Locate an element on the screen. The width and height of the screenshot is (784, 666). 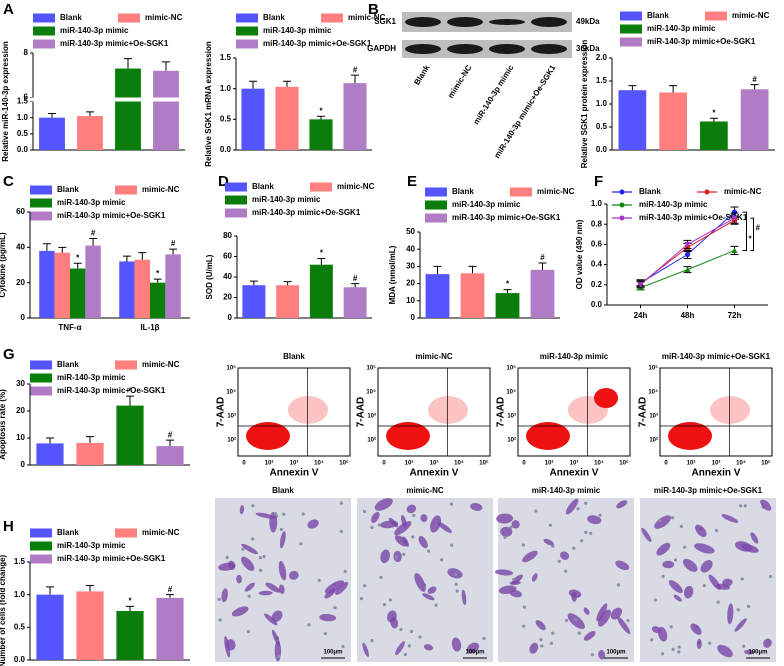
flow-y-tick: 10³ is located at coordinates (653, 416).